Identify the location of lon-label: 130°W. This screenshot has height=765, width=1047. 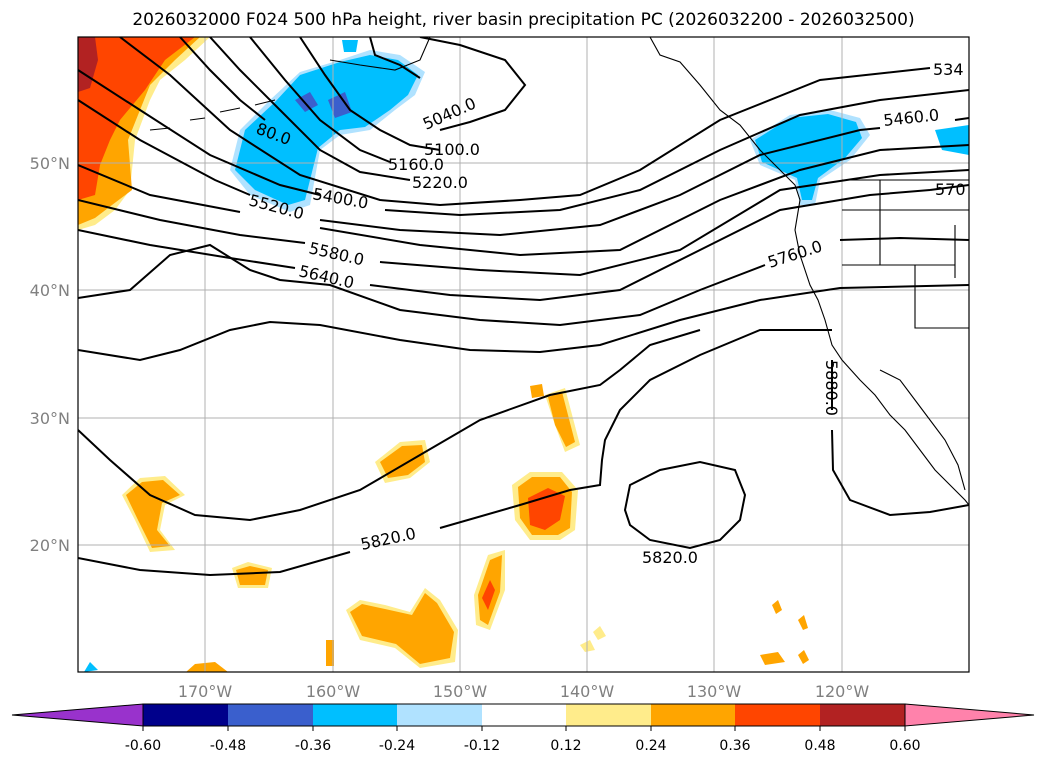
(714, 691).